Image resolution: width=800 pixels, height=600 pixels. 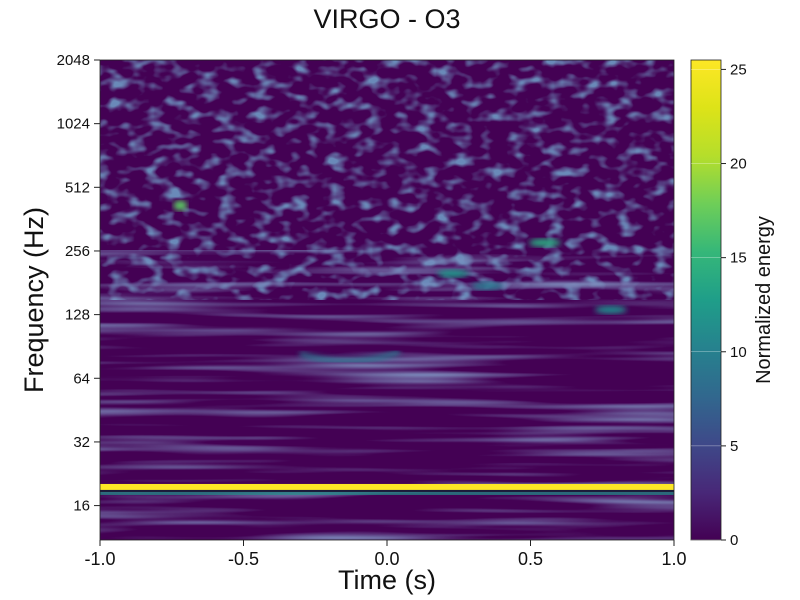 I want to click on x-axis-label: Time (s), so click(x=387, y=580).